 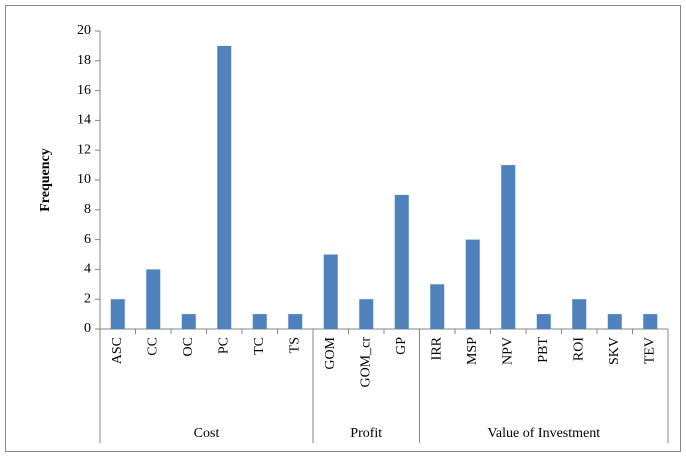 I want to click on x-tick-label: TS, so click(x=294, y=345).